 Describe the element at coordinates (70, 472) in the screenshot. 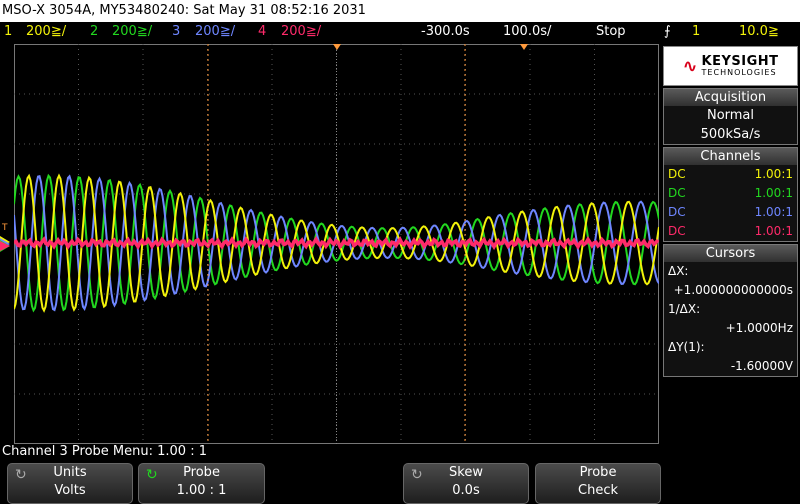

I see `softkey-units-label: Units` at that location.